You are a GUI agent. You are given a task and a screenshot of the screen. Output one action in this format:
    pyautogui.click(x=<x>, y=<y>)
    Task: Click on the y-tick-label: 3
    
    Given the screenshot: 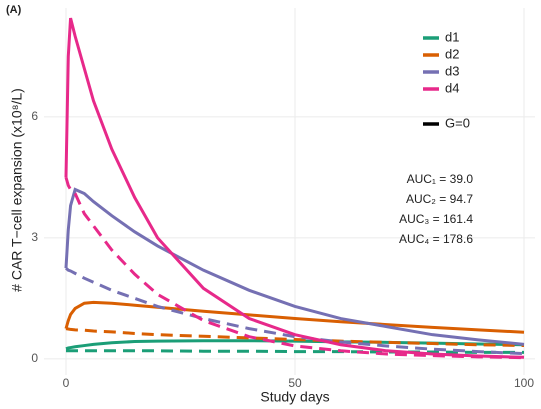 What is the action you would take?
    pyautogui.click(x=34, y=237)
    